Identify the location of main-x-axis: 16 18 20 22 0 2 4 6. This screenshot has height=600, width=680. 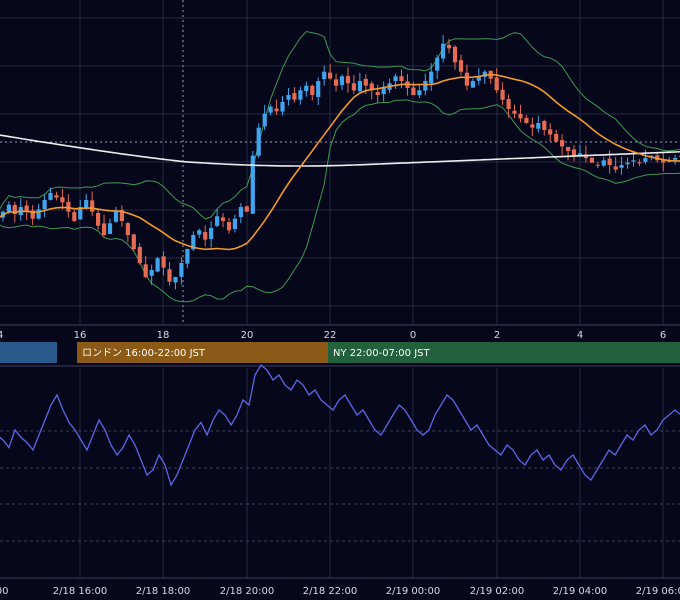
(370, 335).